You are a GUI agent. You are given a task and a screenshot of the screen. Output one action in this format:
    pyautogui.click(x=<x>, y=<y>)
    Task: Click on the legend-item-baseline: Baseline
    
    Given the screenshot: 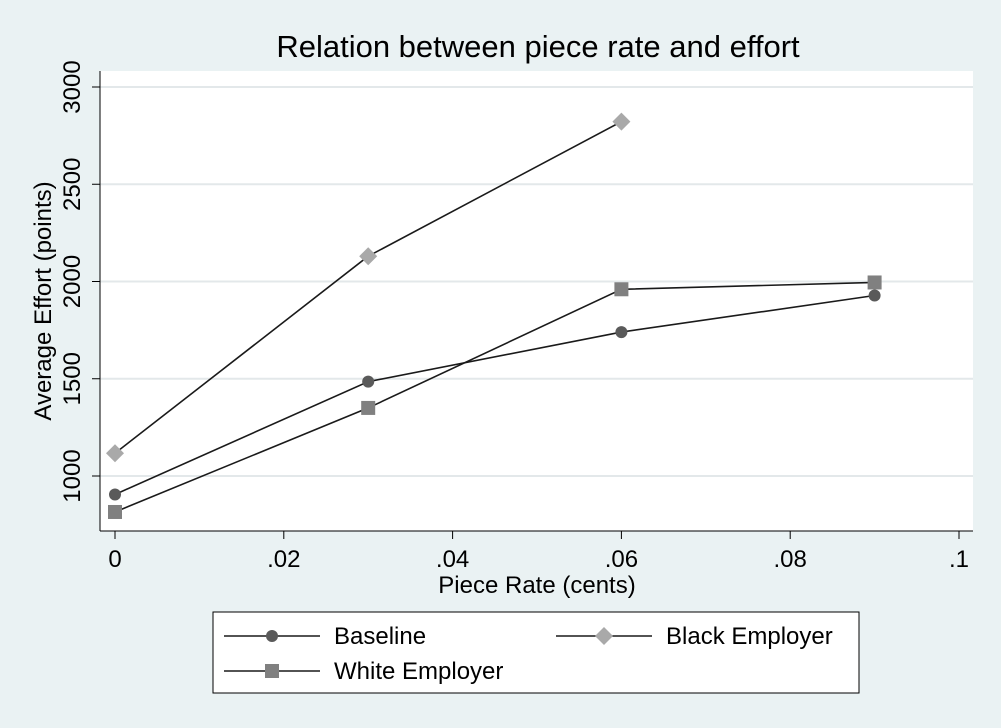 What is the action you would take?
    pyautogui.click(x=325, y=636)
    